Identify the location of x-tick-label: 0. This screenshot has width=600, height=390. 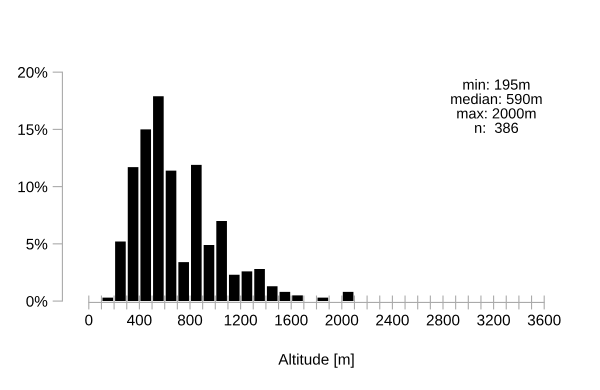
(88, 320).